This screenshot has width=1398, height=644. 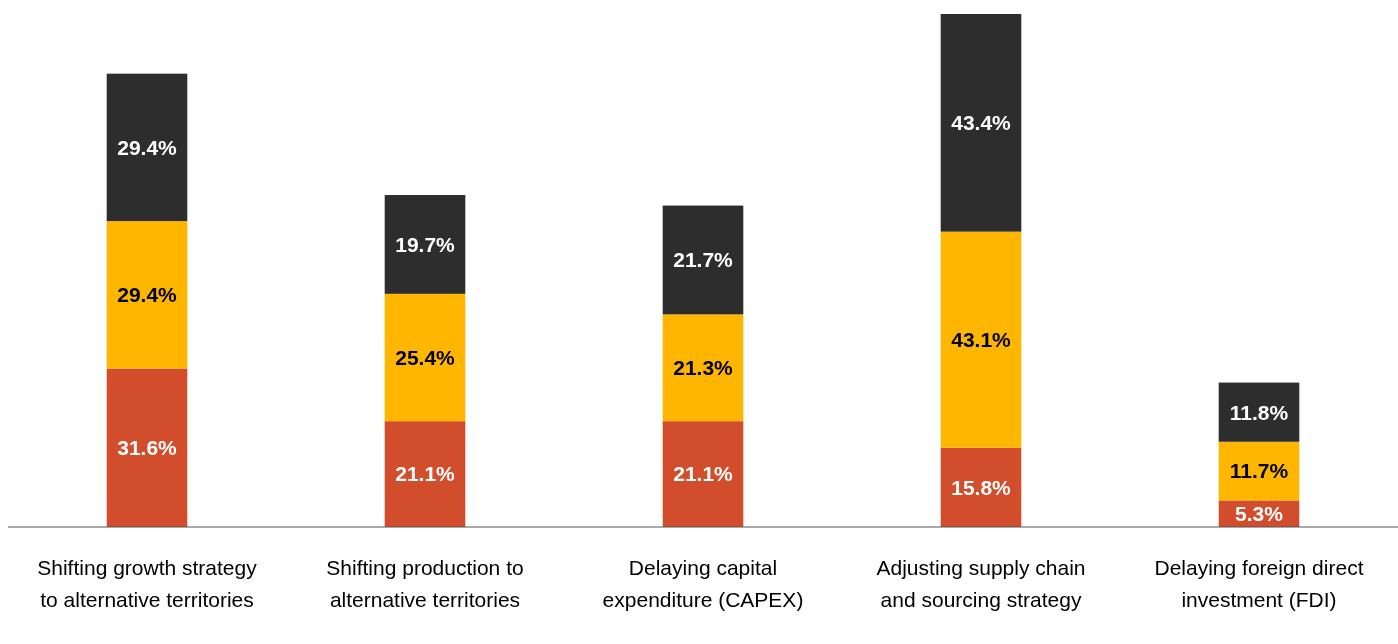 I want to click on data-label: 21.3%, so click(x=703, y=368).